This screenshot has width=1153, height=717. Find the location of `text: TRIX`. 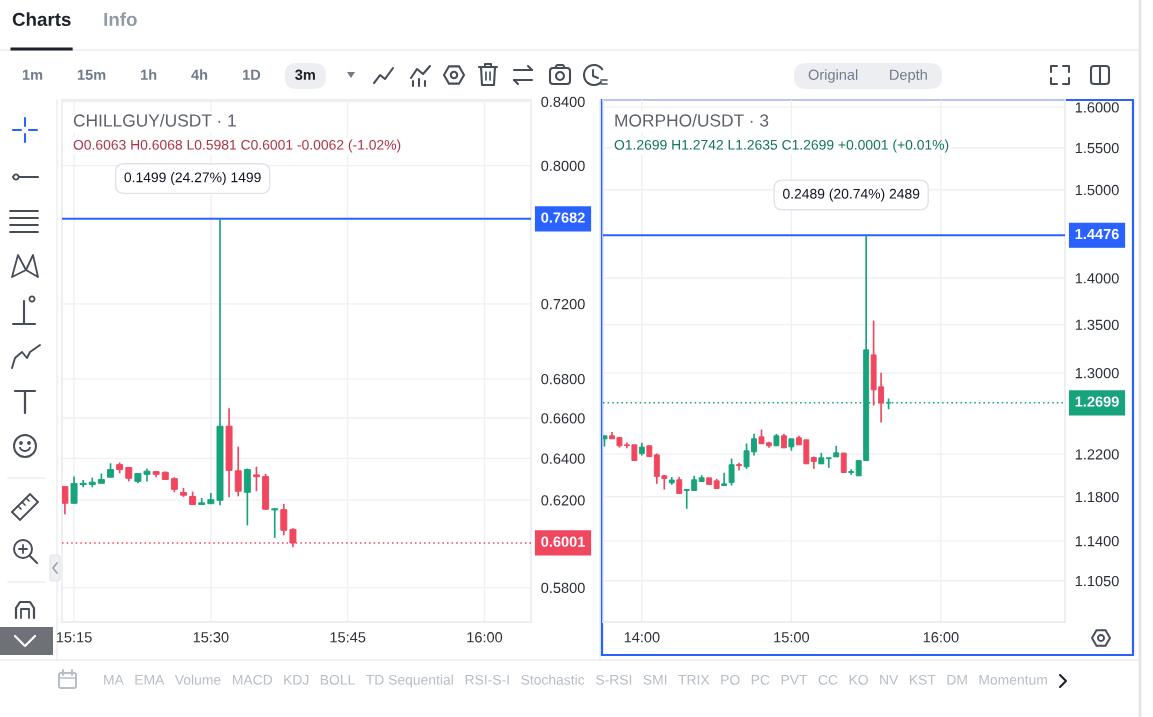

text: TRIX is located at coordinates (694, 680).